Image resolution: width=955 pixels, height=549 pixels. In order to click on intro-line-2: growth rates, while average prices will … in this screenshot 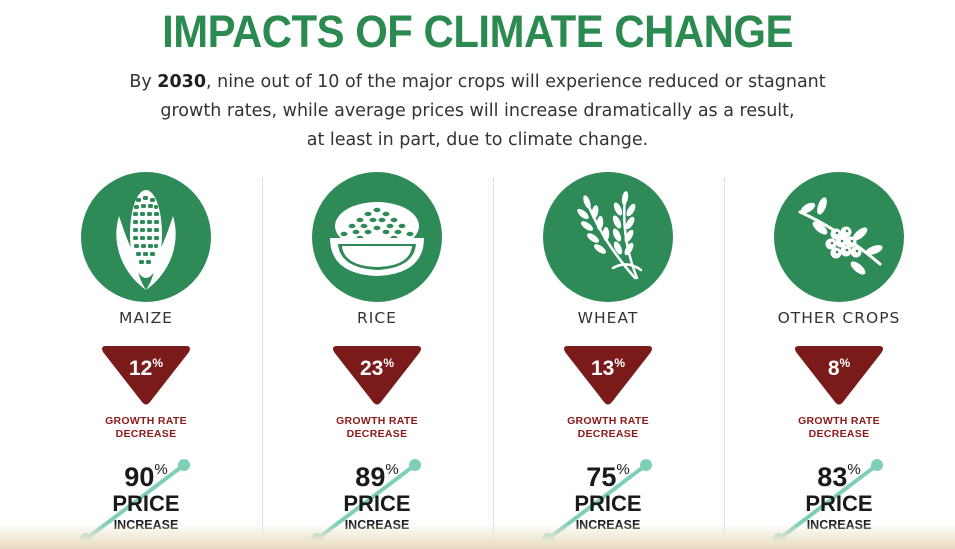, I will do `click(477, 111)`.